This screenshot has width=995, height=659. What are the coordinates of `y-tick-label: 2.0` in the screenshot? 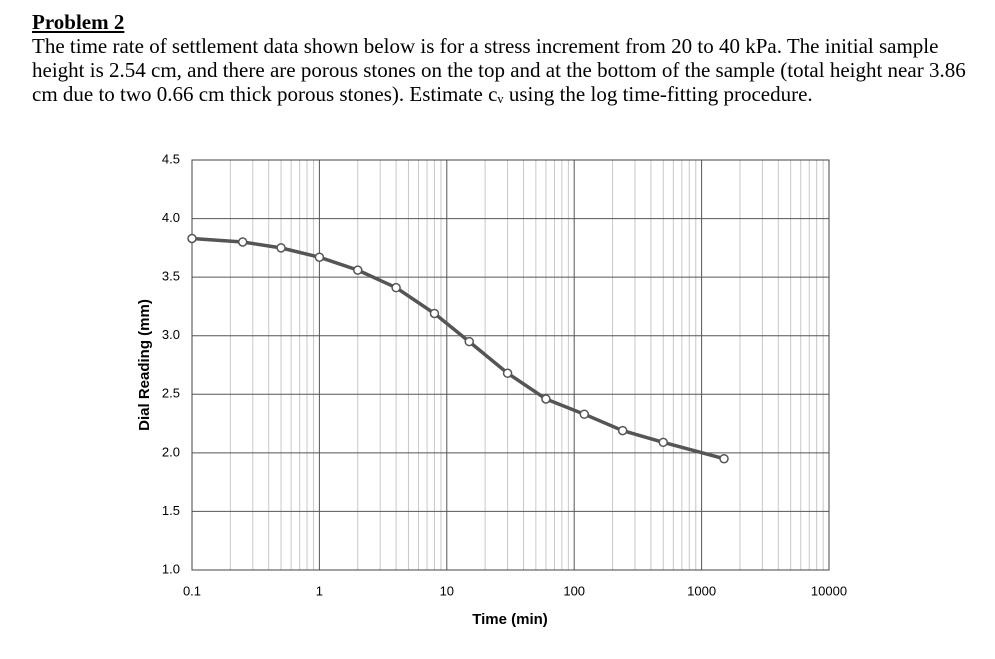 It's located at (171, 451).